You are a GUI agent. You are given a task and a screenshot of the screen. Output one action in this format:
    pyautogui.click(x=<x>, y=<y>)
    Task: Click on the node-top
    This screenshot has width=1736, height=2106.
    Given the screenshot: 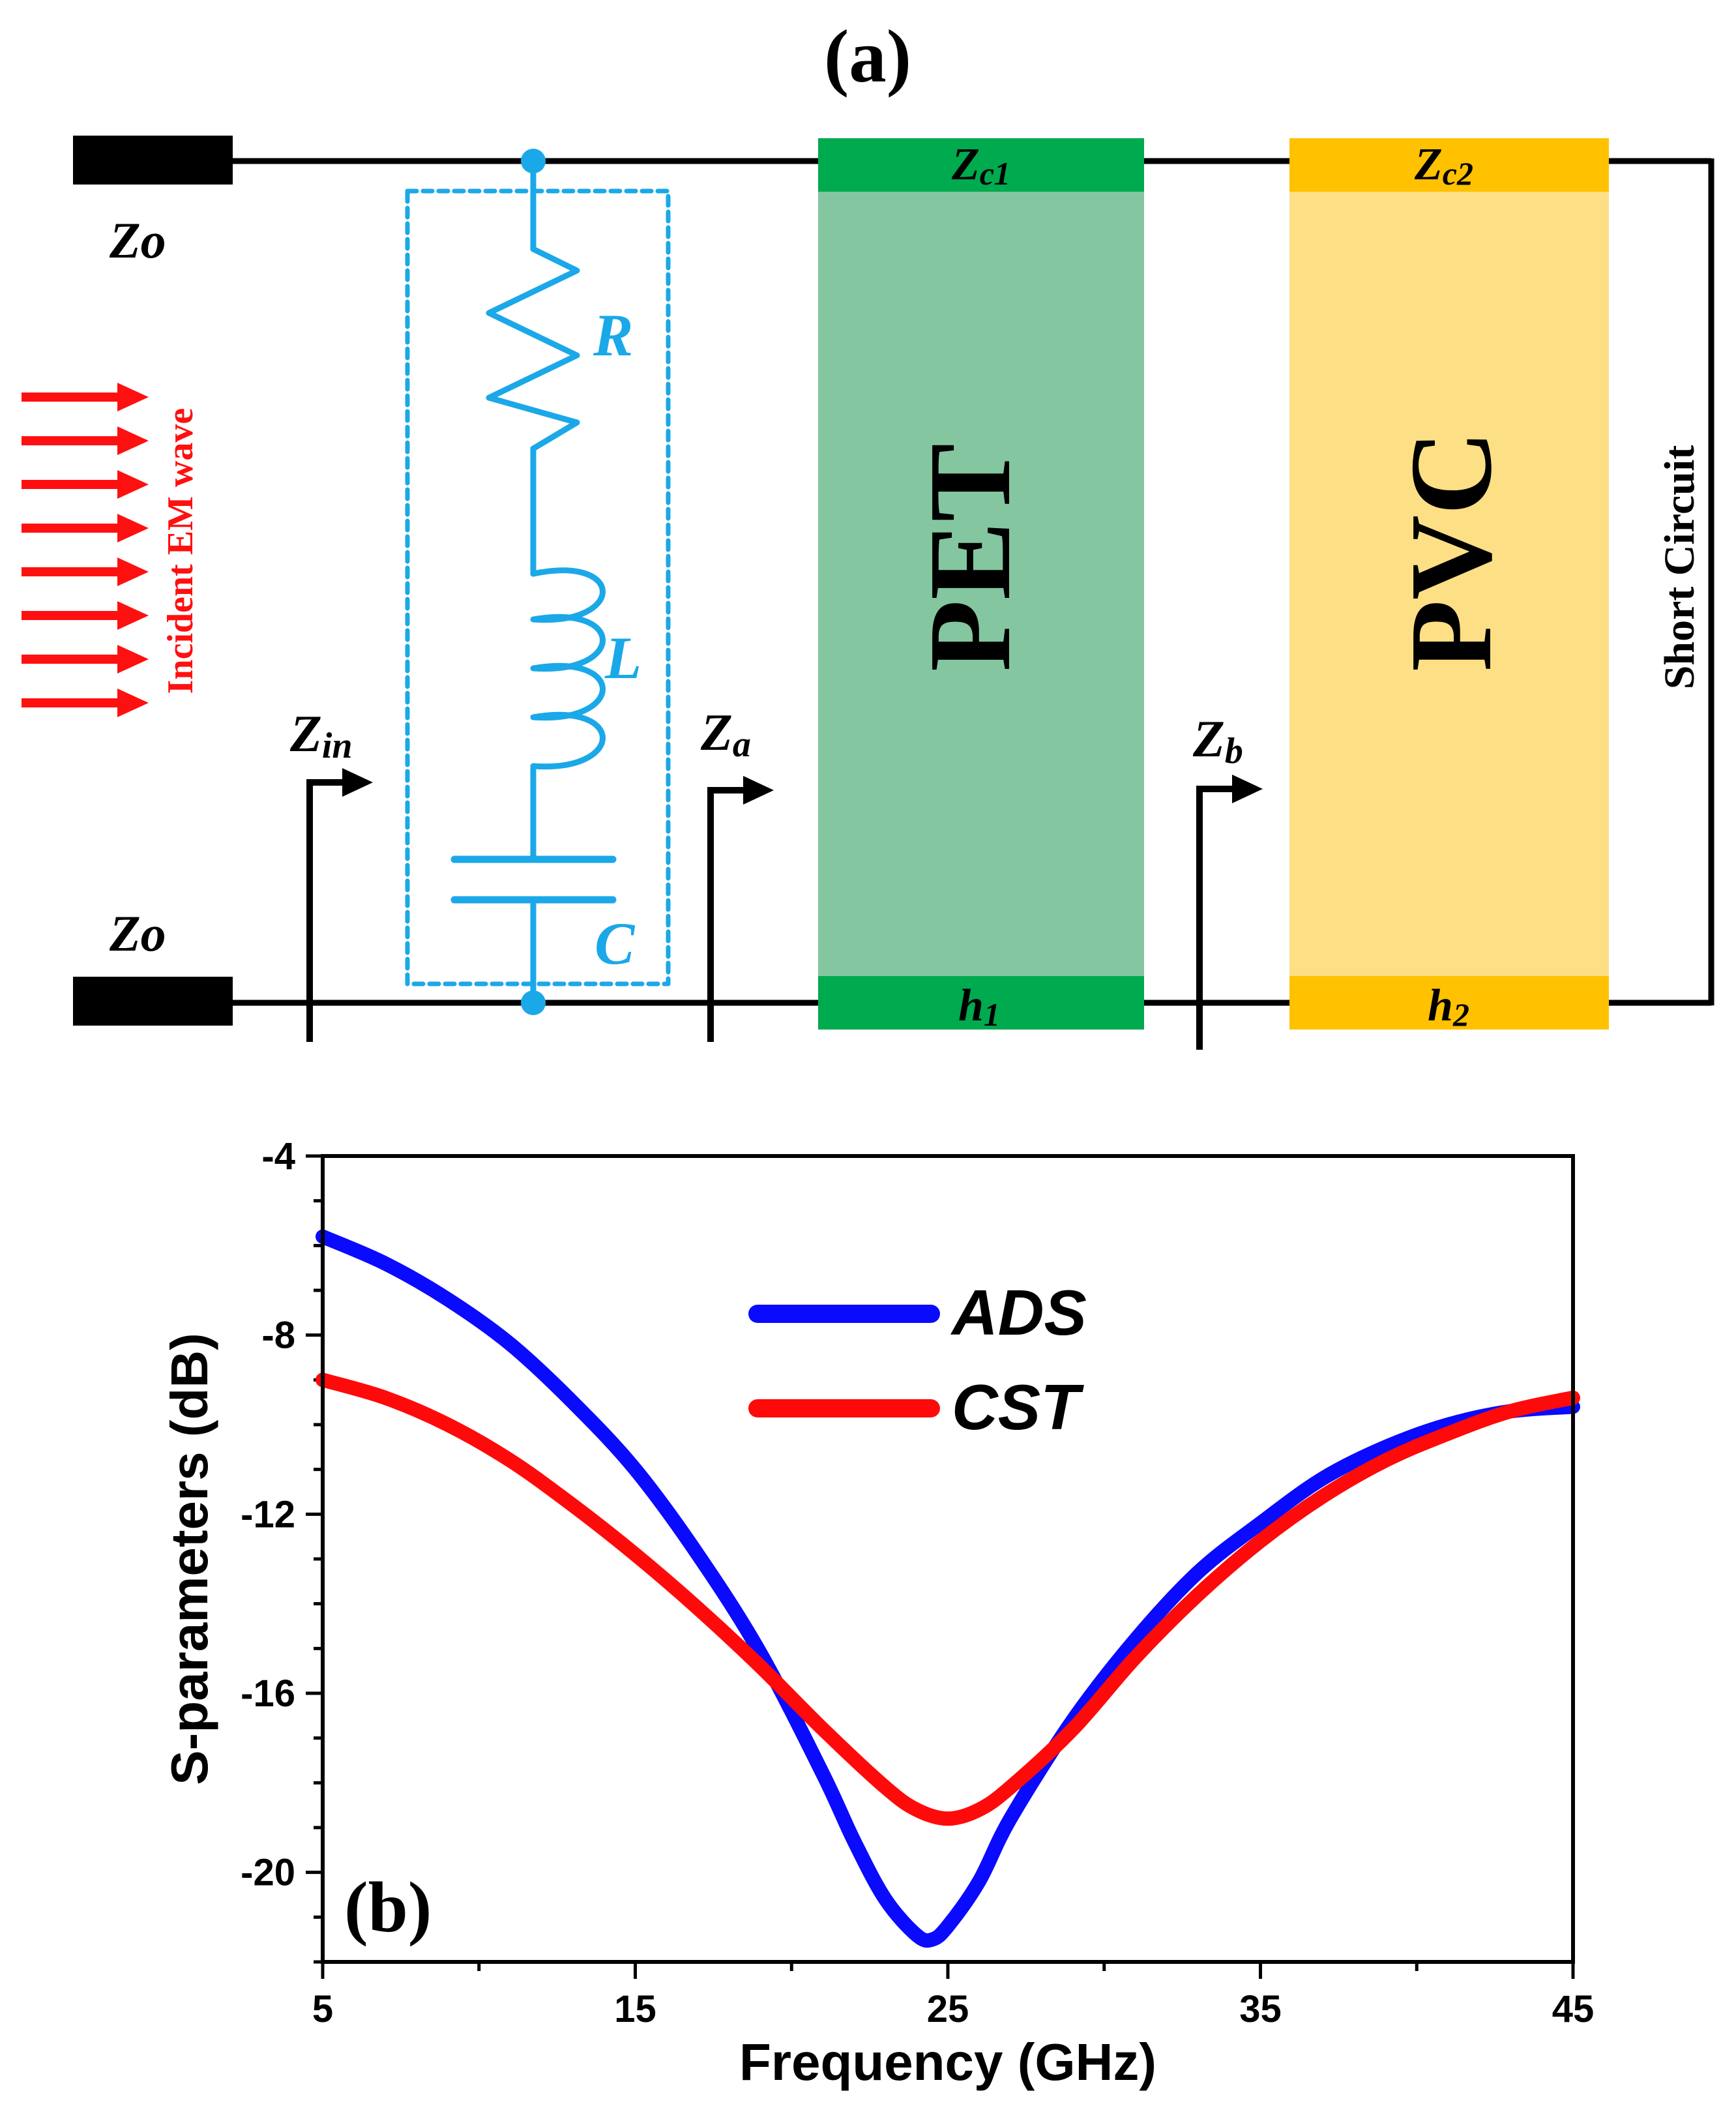 What is the action you would take?
    pyautogui.click(x=533, y=161)
    